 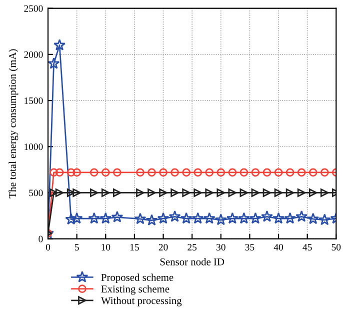 What do you see at coordinates (192, 247) in the screenshot?
I see `x-tick-label: 25` at bounding box center [192, 247].